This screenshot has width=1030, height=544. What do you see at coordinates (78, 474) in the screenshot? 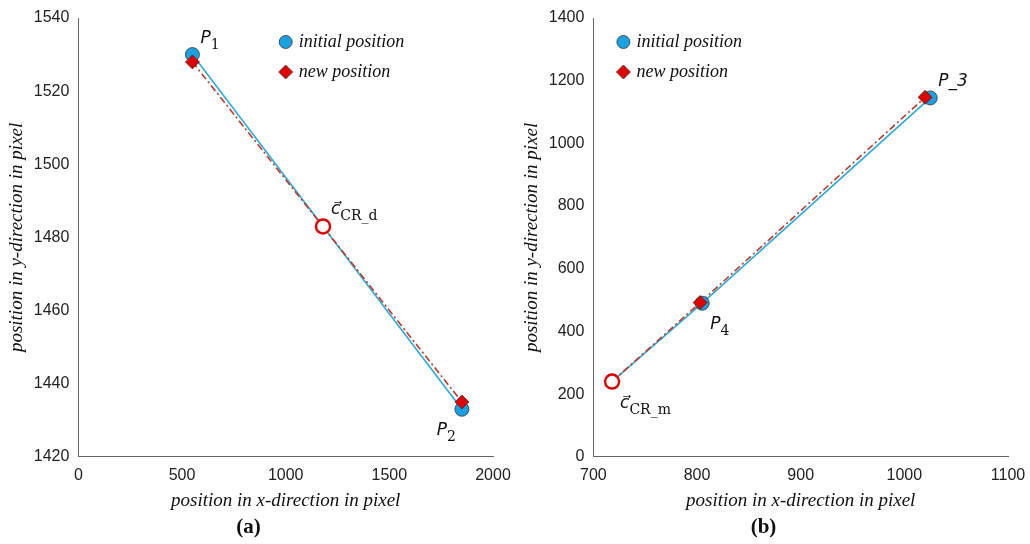
I see `x-tick-label: 0` at bounding box center [78, 474].